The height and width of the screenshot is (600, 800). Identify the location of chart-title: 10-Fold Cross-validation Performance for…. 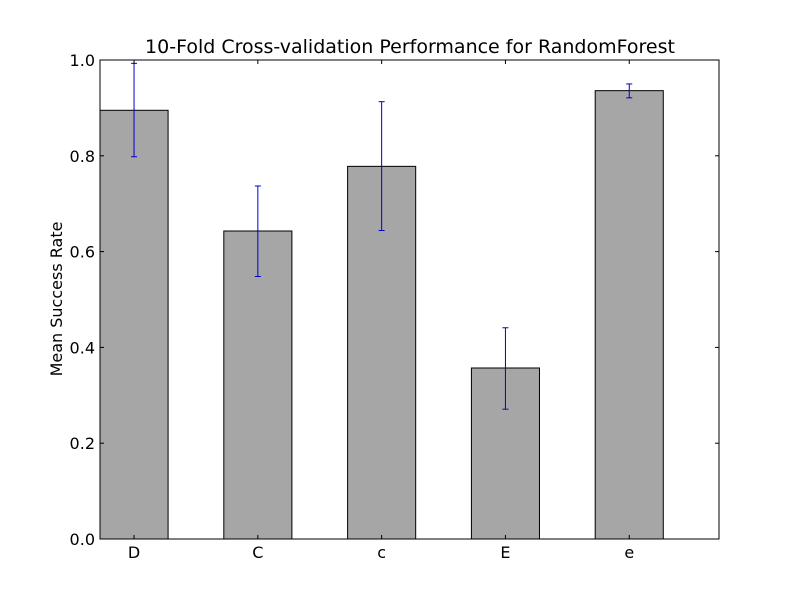
(410, 47).